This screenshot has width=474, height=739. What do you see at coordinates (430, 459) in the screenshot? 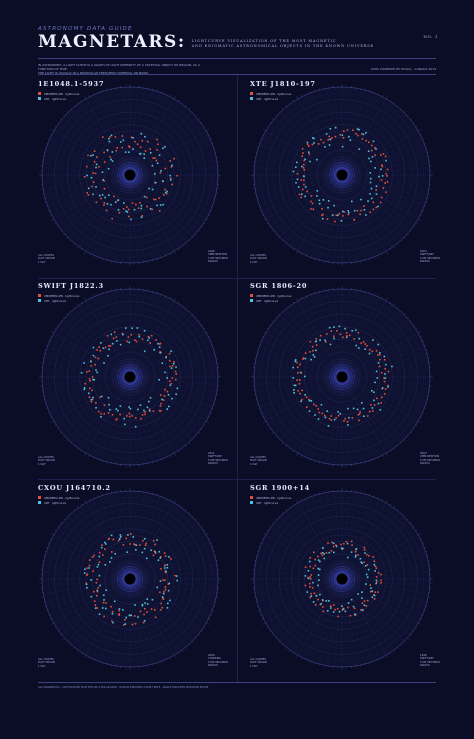
I see `chart-note-right: 2004 XMM-NEWTON 5 KM SECONDS RADIUS` at bounding box center [430, 459].